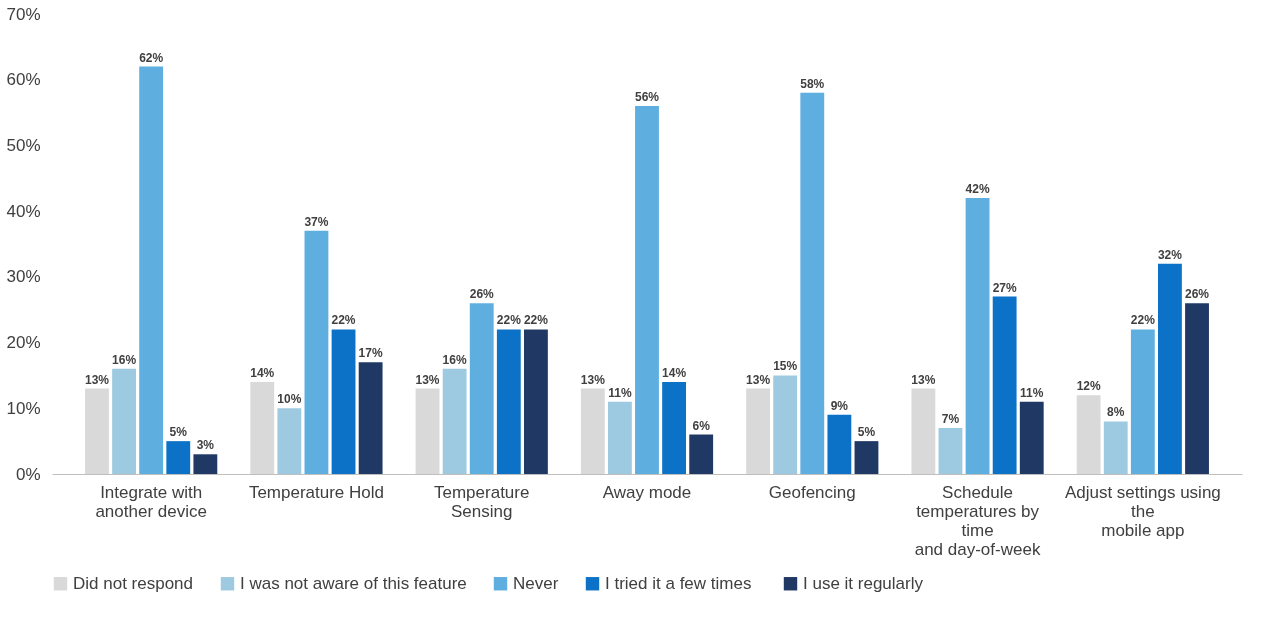 The width and height of the screenshot is (1286, 644). What do you see at coordinates (977, 189) in the screenshot?
I see `data-label: 42%` at bounding box center [977, 189].